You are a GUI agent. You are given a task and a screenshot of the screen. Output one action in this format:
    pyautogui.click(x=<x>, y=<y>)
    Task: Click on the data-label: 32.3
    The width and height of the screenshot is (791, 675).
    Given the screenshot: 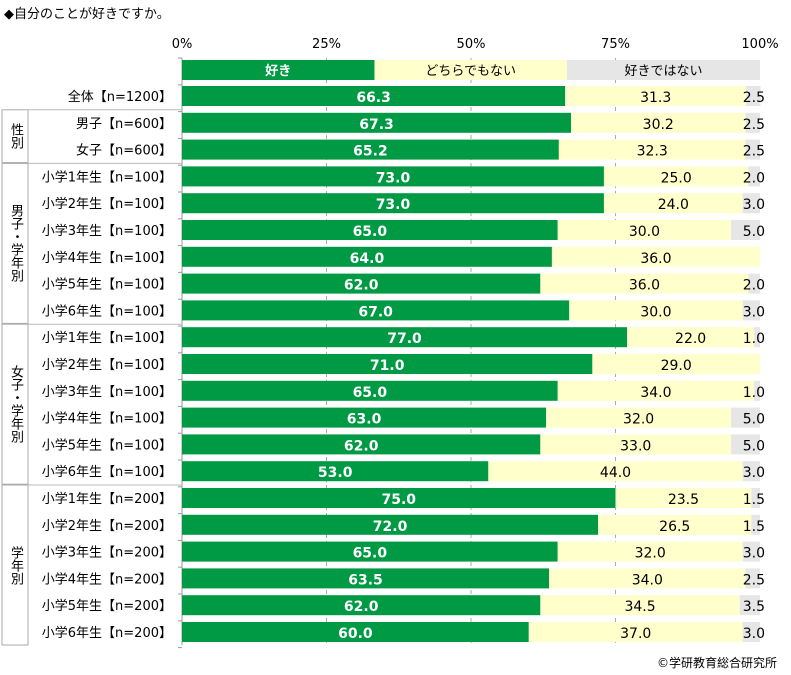 What is the action you would take?
    pyautogui.click(x=652, y=152)
    